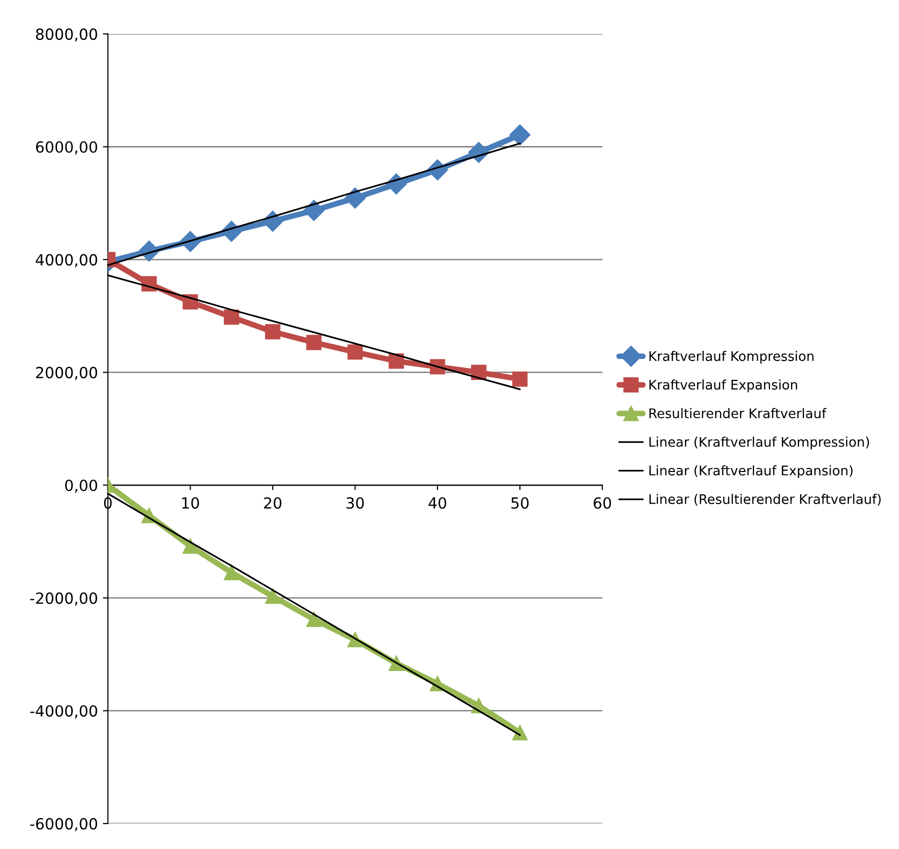 Image resolution: width=899 pixels, height=849 pixels. Describe the element at coordinates (67, 261) in the screenshot. I see `y-tick-label: 4000,00` at that location.